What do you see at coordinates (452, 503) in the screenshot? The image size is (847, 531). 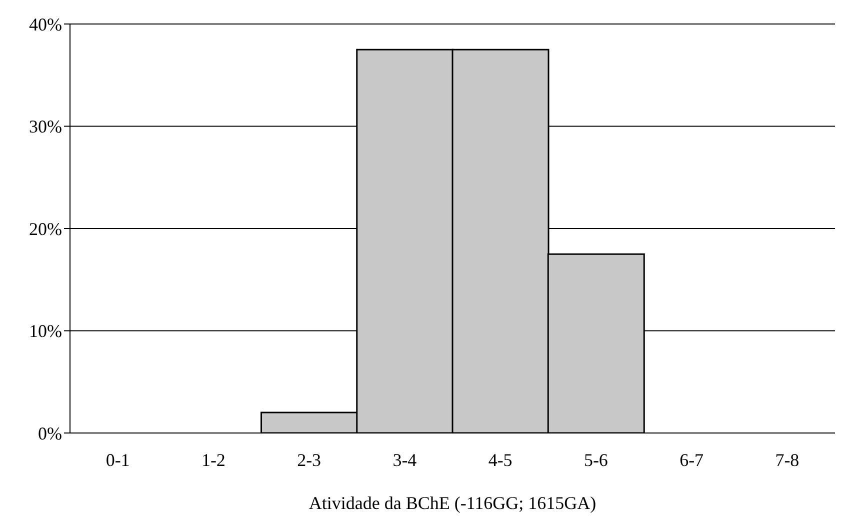 I see `x-axis-title: Atividade da BChE (-116GG; 1615GA)` at bounding box center [452, 503].